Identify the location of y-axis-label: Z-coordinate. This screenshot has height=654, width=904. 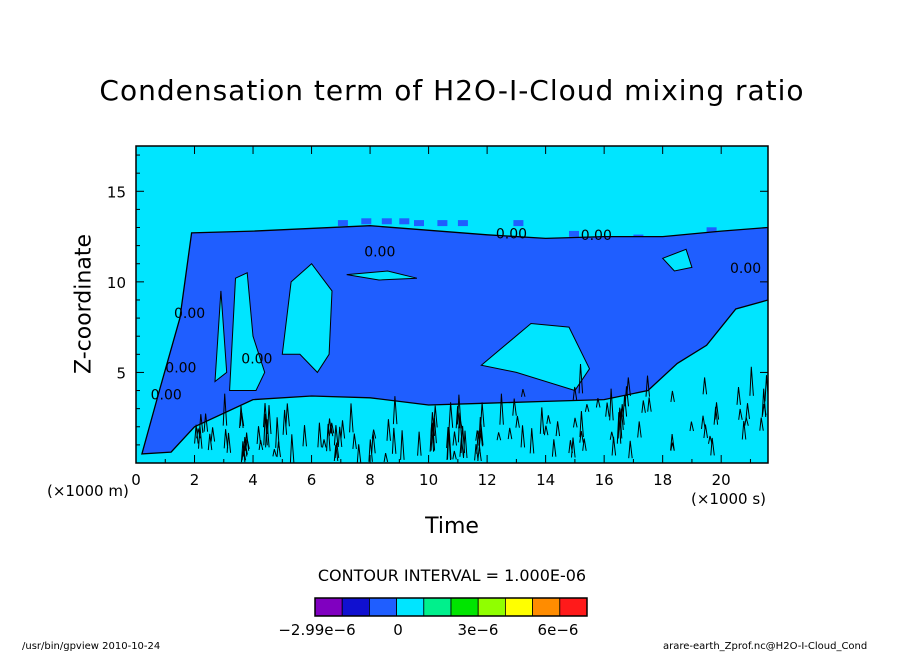
(84, 304).